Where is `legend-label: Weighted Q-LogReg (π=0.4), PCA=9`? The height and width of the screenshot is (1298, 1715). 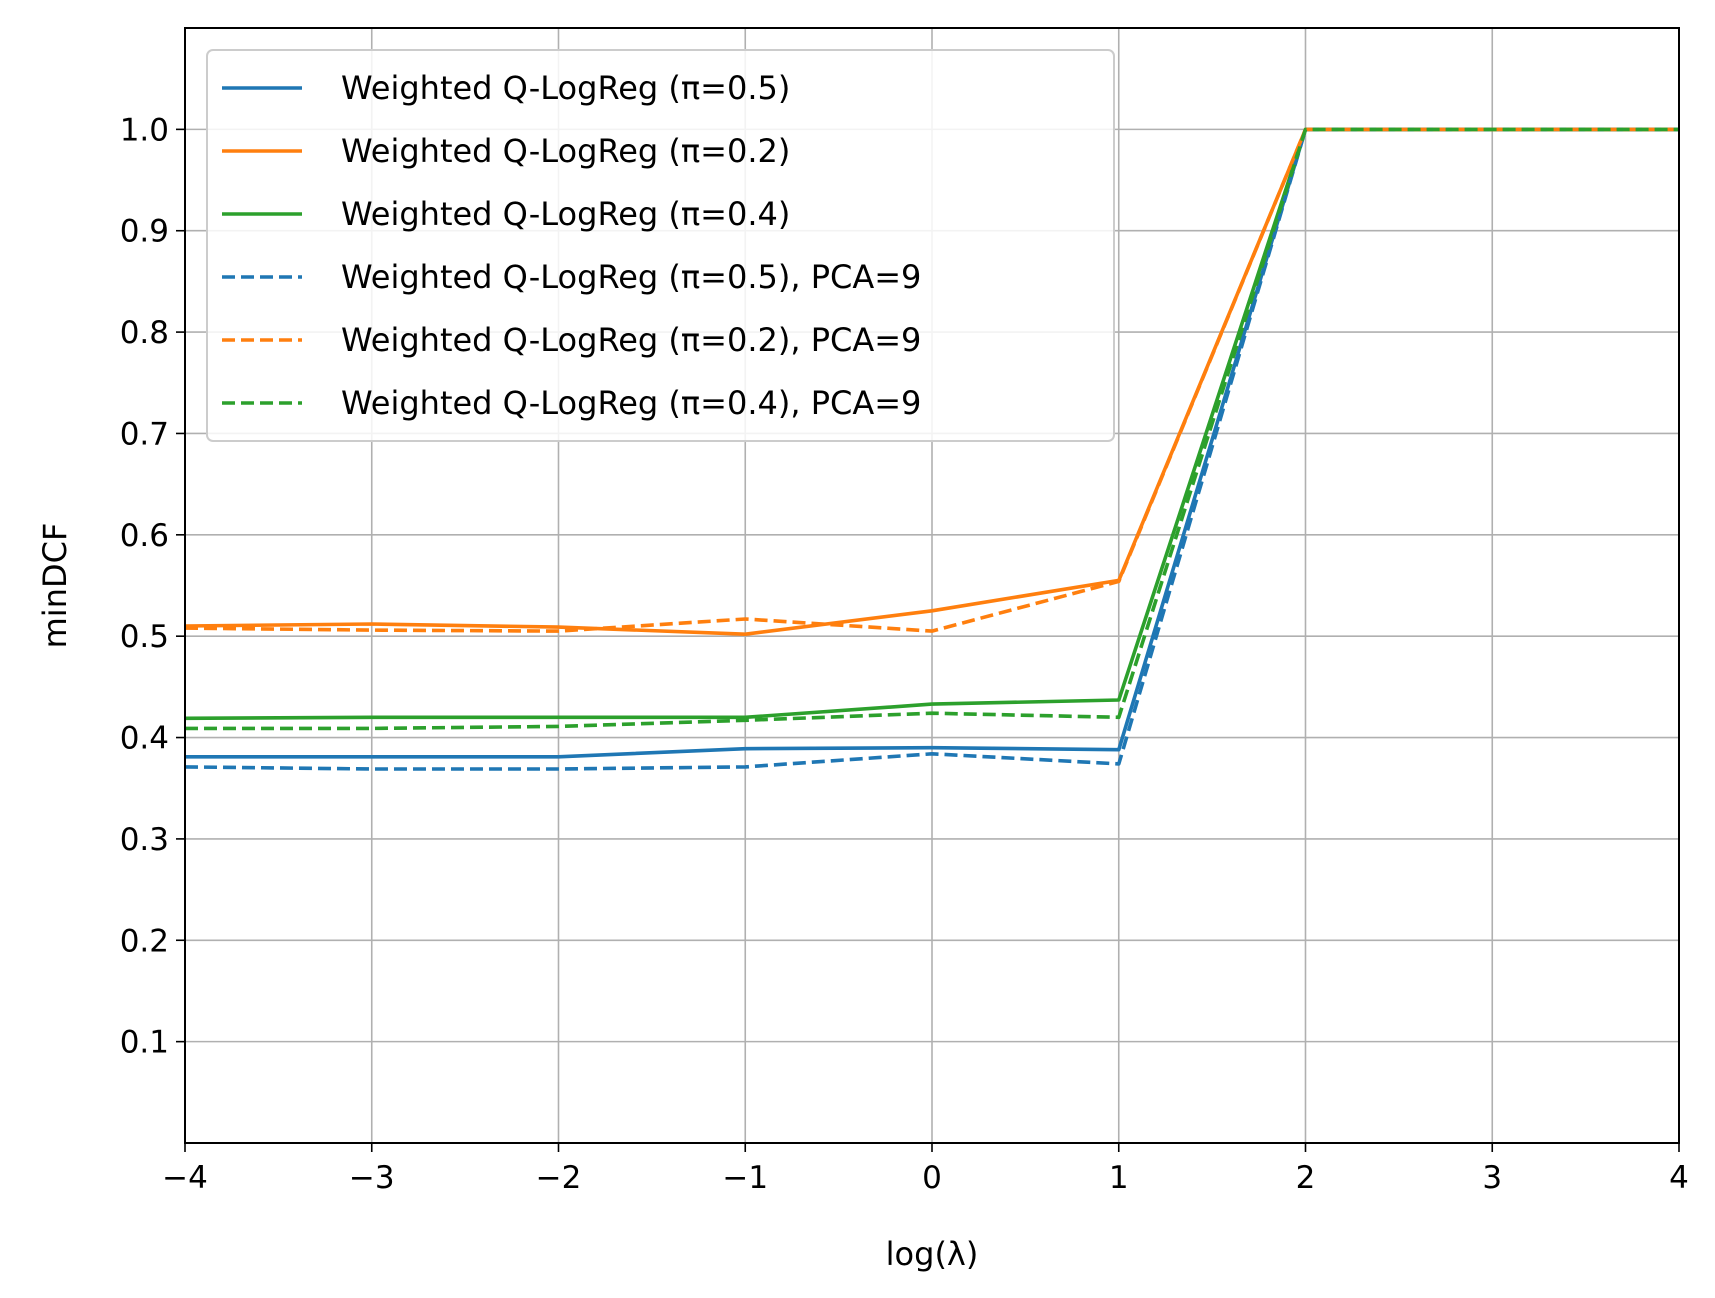 legend-label: Weighted Q-LogReg (π=0.4), PCA=9 is located at coordinates (631, 403).